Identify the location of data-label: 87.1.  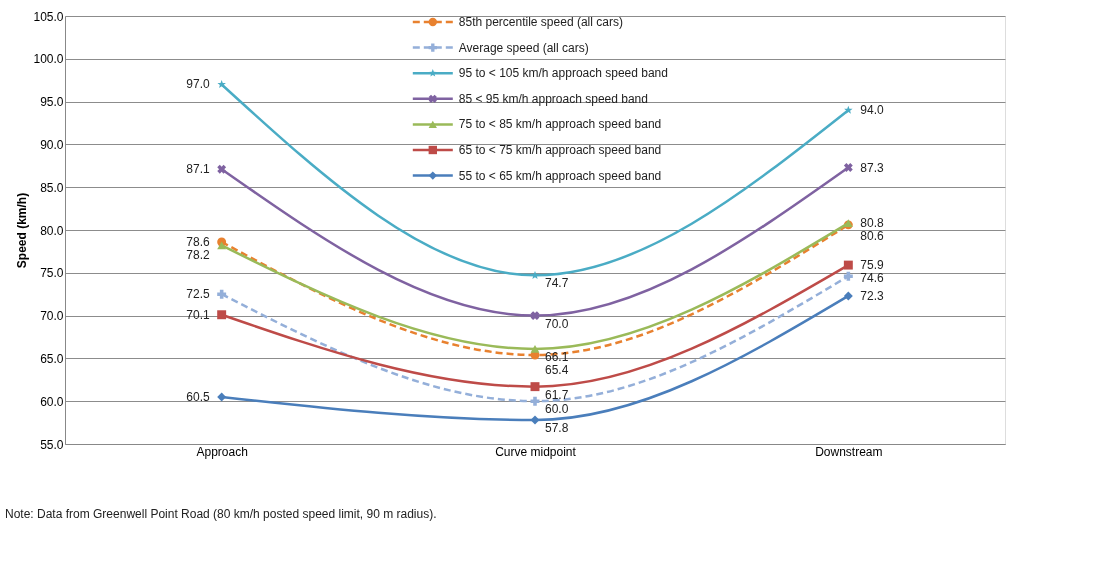
(198, 169).